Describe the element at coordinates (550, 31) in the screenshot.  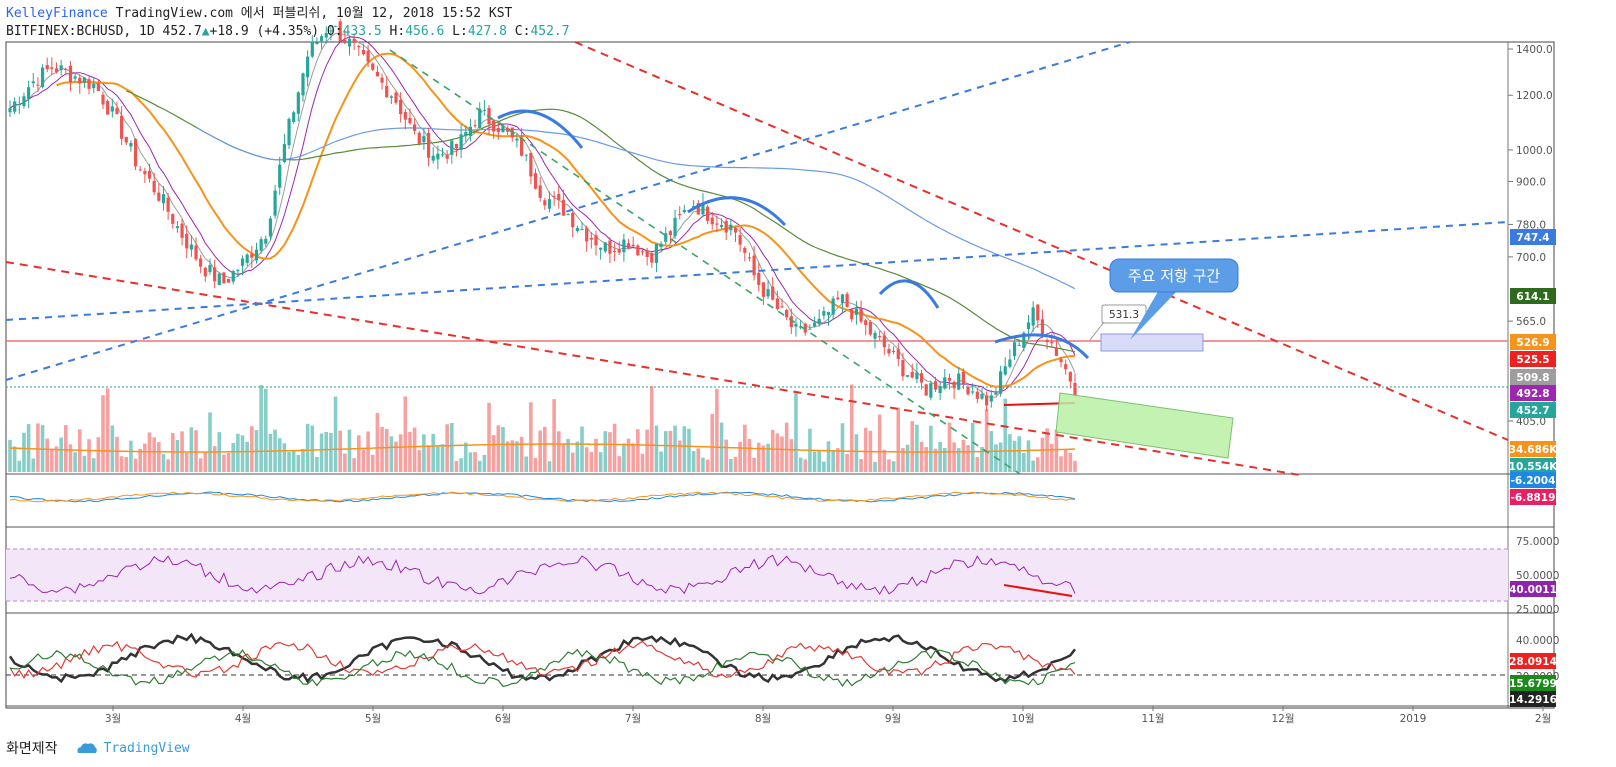
I see `close-value: 452.7` at that location.